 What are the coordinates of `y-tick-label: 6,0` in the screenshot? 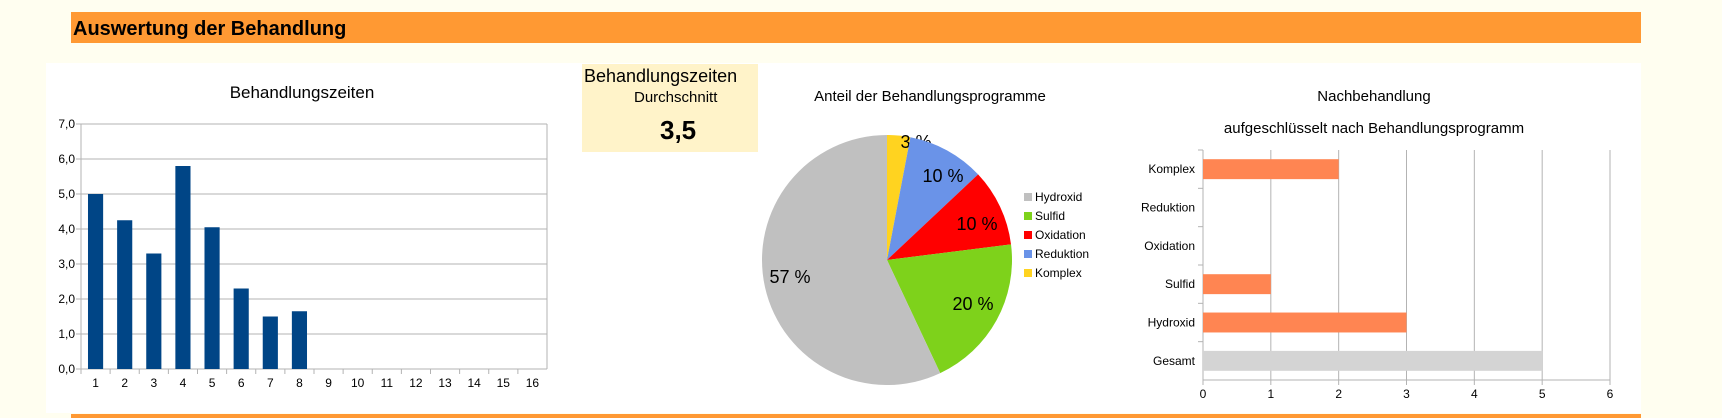 It's located at (66, 159).